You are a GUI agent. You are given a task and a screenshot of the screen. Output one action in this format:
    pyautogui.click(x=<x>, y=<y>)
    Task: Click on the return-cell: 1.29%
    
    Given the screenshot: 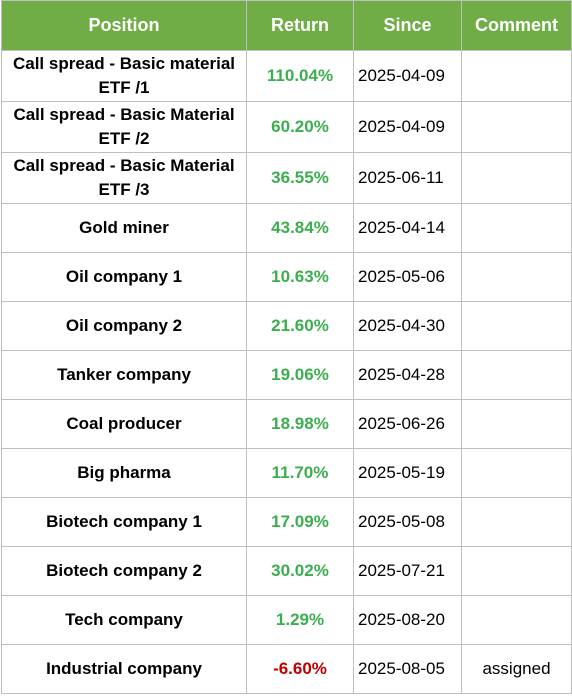 What is the action you would take?
    pyautogui.click(x=300, y=620)
    